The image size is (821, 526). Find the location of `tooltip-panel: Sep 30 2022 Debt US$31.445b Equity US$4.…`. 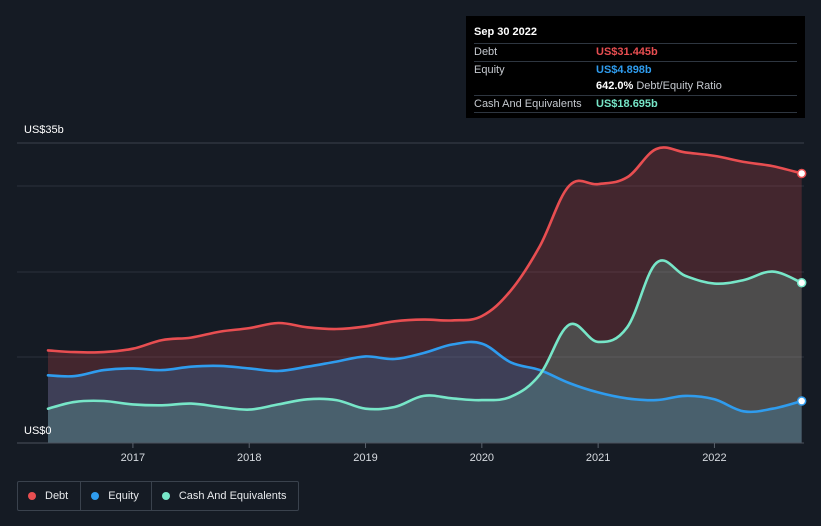

tooltip-panel: Sep 30 2022 Debt US$31.445b Equity US$4.… is located at coordinates (635, 67).